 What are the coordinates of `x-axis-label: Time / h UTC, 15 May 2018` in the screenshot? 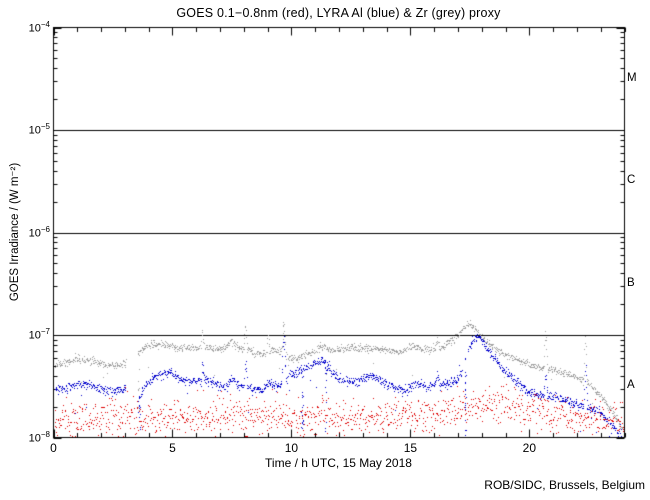 It's located at (338, 463).